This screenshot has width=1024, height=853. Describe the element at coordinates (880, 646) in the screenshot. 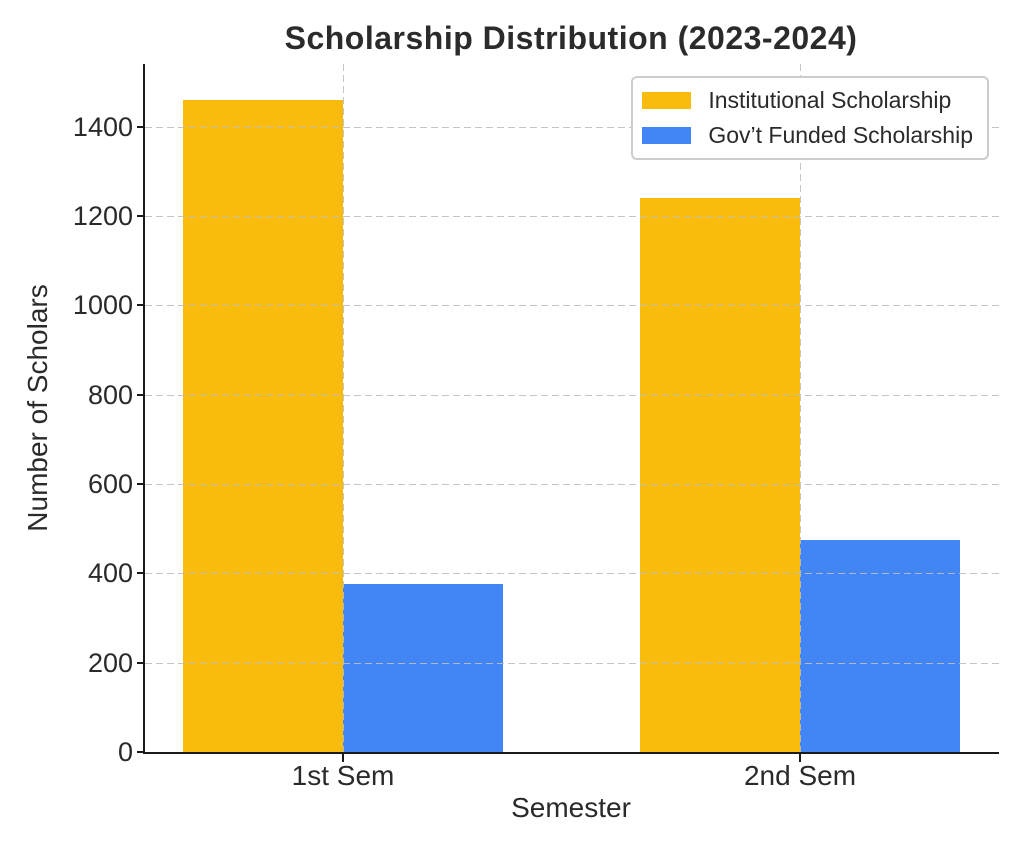

I see `bar-gov-t-funded-scholarship-2nd-sem` at that location.